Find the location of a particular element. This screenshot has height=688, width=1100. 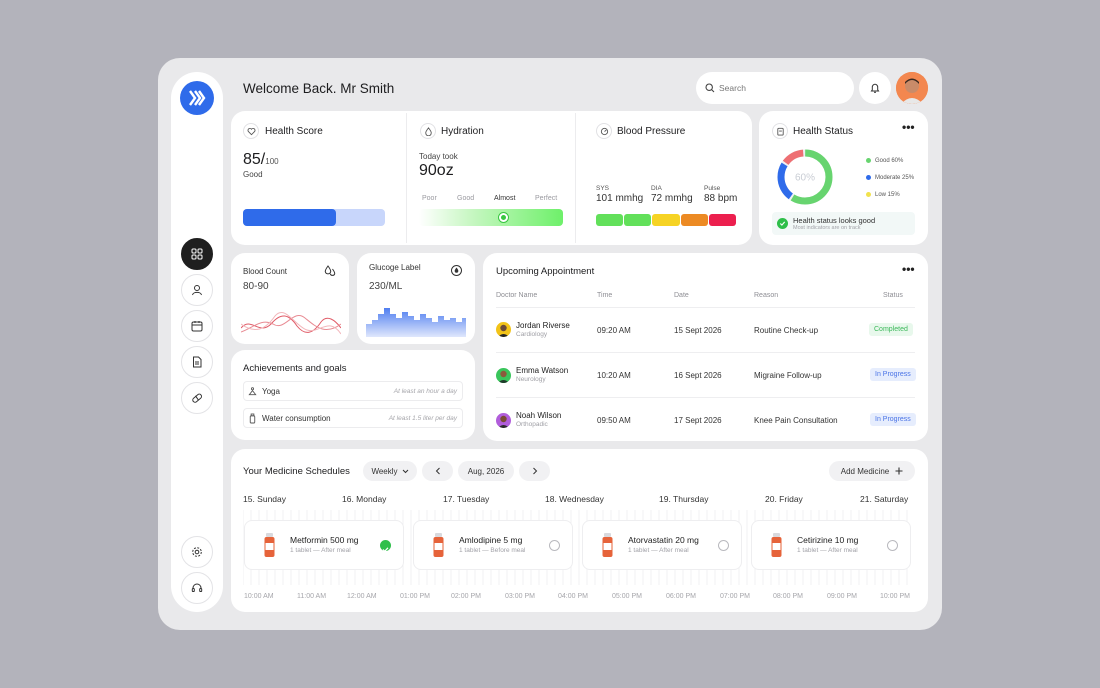

time-label: 02:00 PM is located at coordinates (466, 596).